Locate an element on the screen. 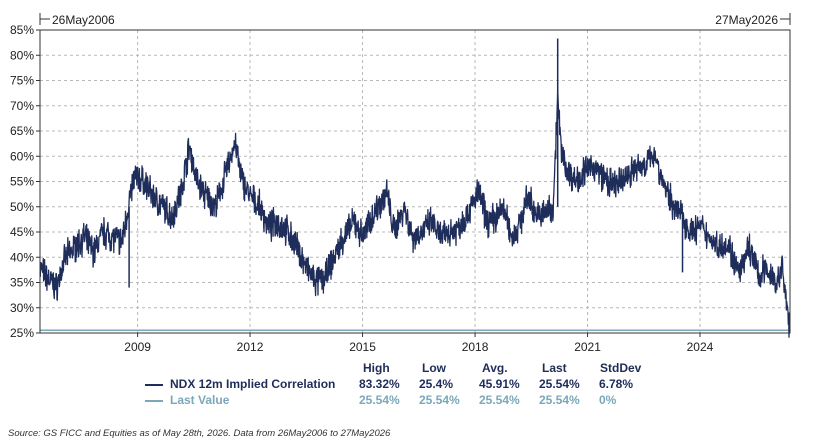  y-tick-label: 60% is located at coordinates (22, 156).